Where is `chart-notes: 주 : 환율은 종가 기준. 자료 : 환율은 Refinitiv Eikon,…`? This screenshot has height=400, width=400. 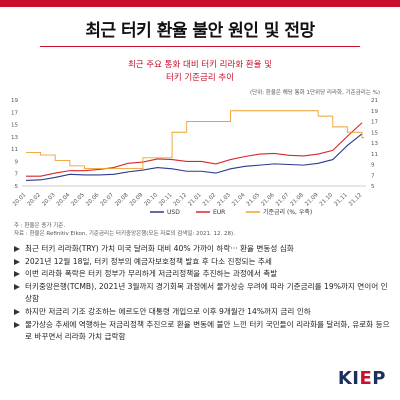 chart-notes: 주 : 환율은 종가 기준. 자료 : 환율은 Refinitiv Eikon,… is located at coordinates (124, 230).